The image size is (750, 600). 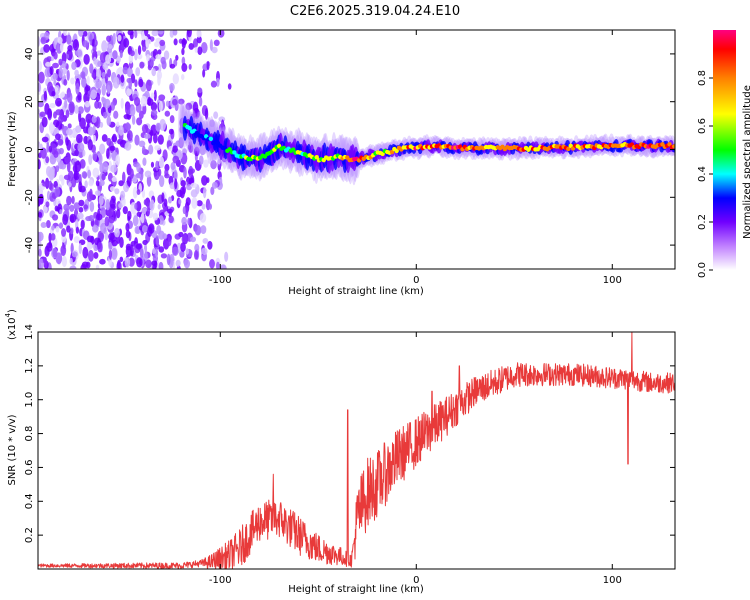 I want to click on snr-x-label: Height of straight line (km), so click(x=356, y=589).